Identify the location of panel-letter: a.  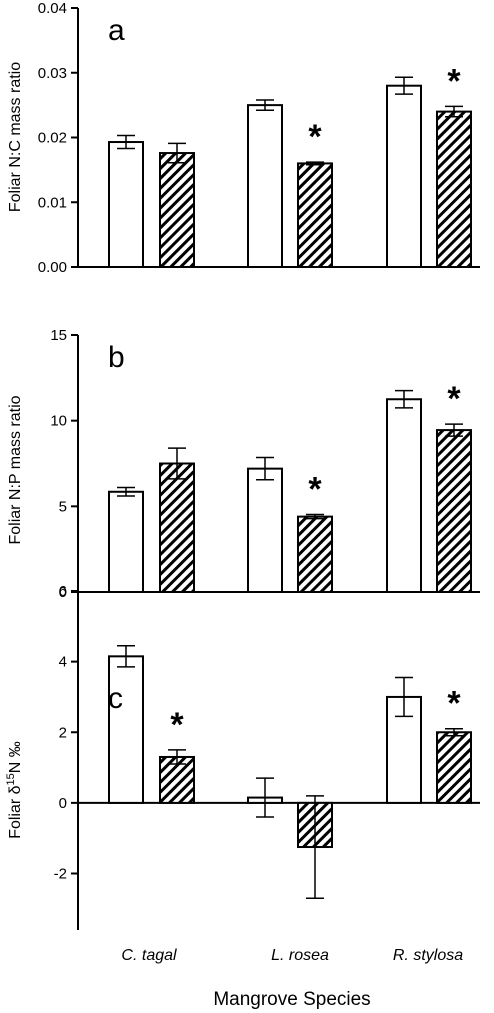
(116, 30).